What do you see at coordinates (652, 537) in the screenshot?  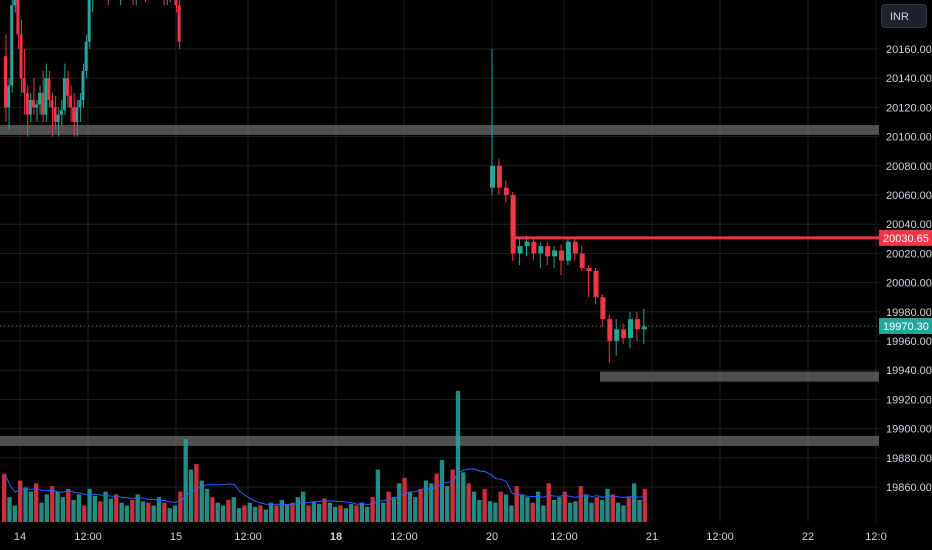 I see `x-tick-label: 21` at bounding box center [652, 537].